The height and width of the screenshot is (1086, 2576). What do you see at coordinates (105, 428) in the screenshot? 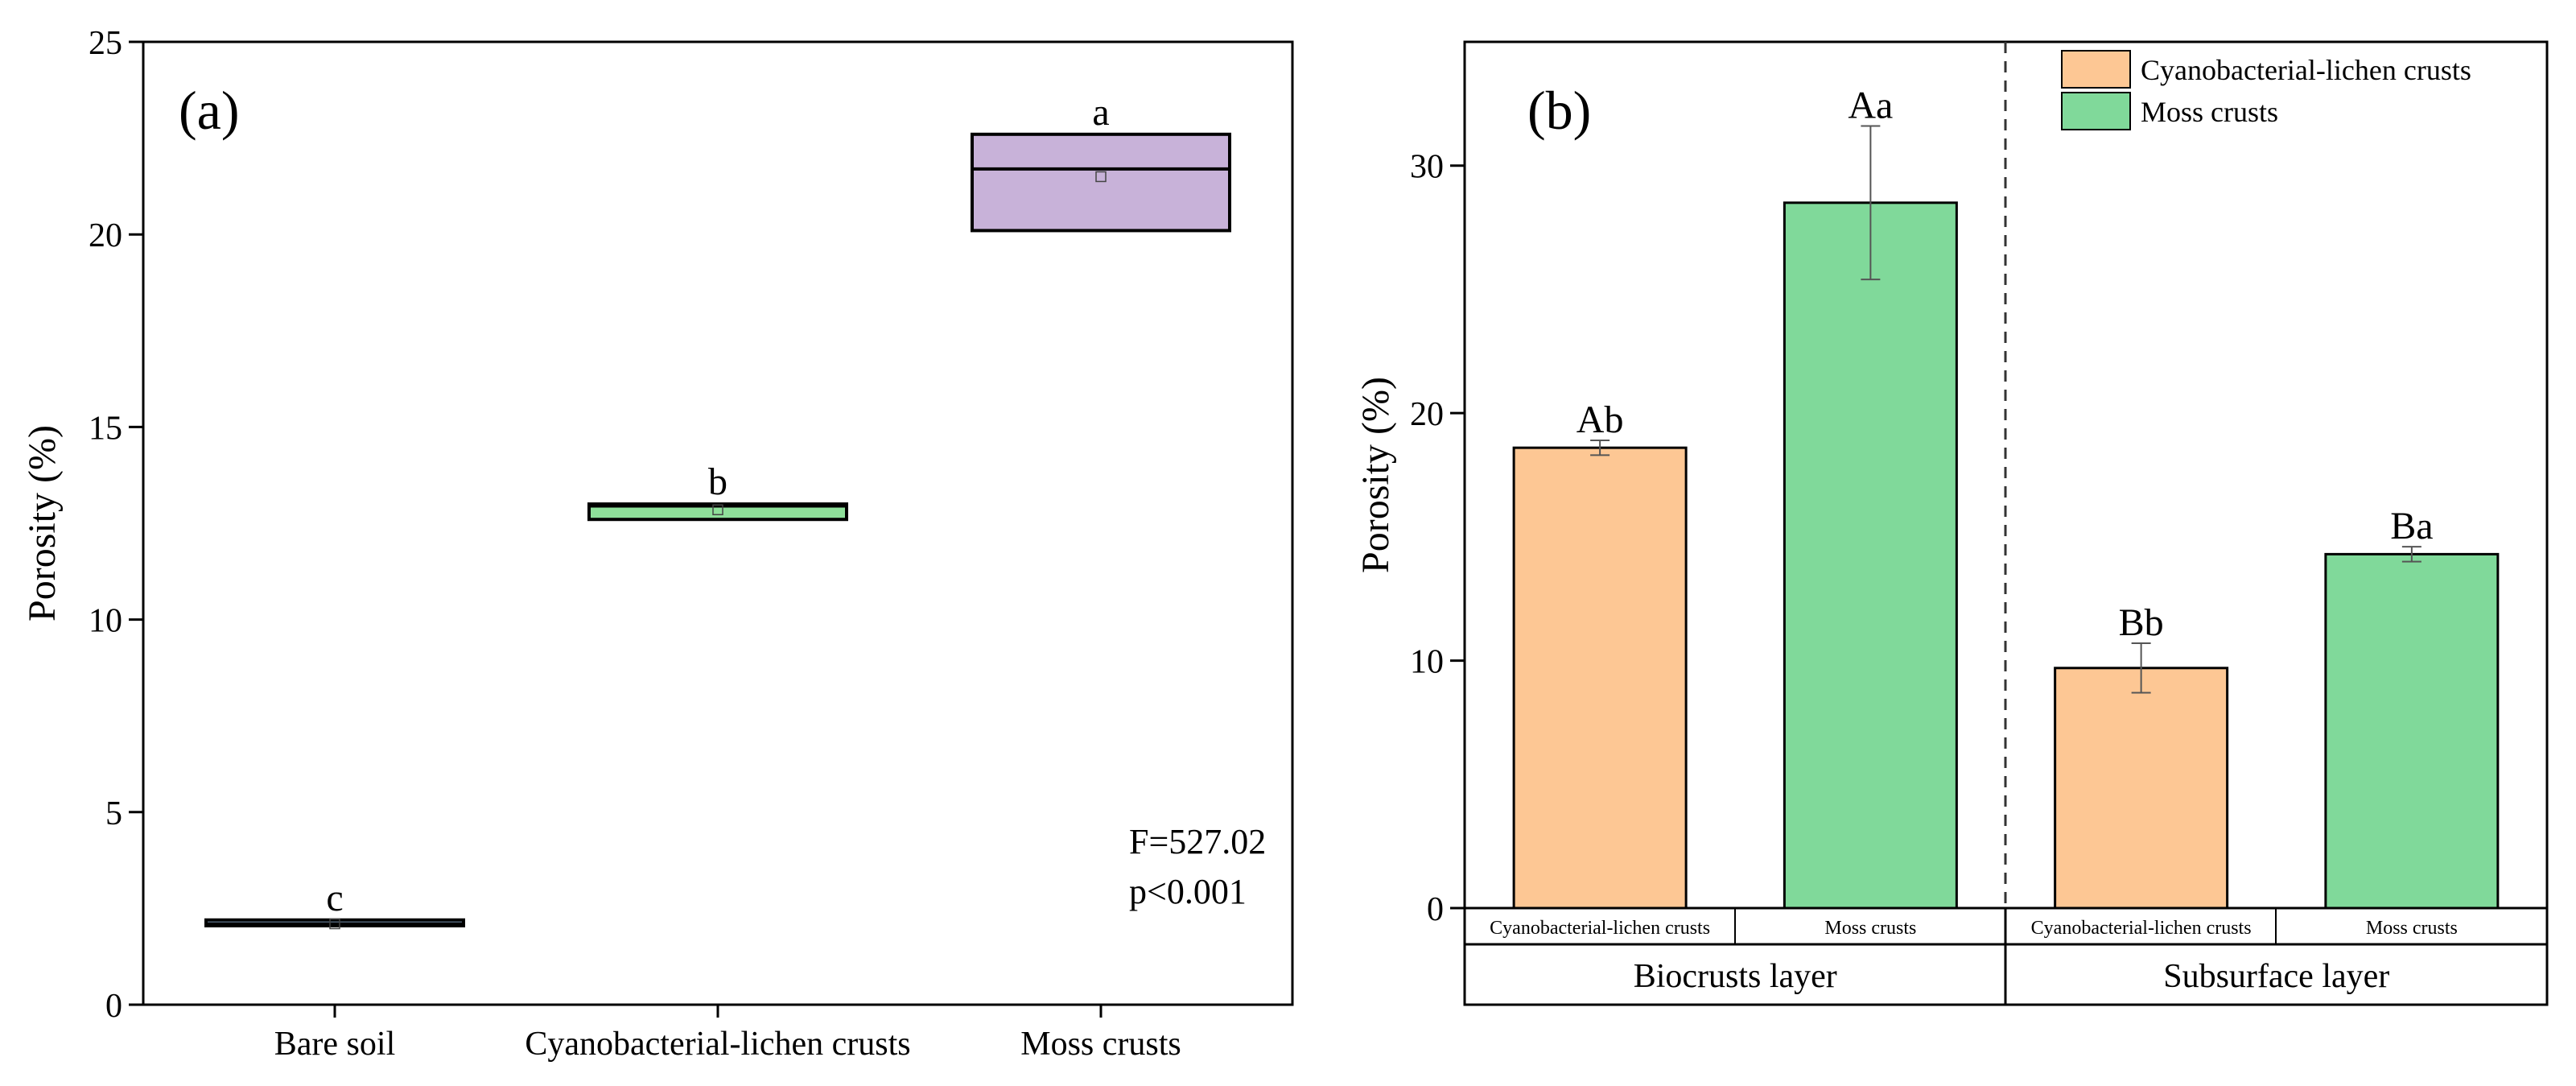
I see `panel-a-y-tick-label-3: 15` at bounding box center [105, 428].